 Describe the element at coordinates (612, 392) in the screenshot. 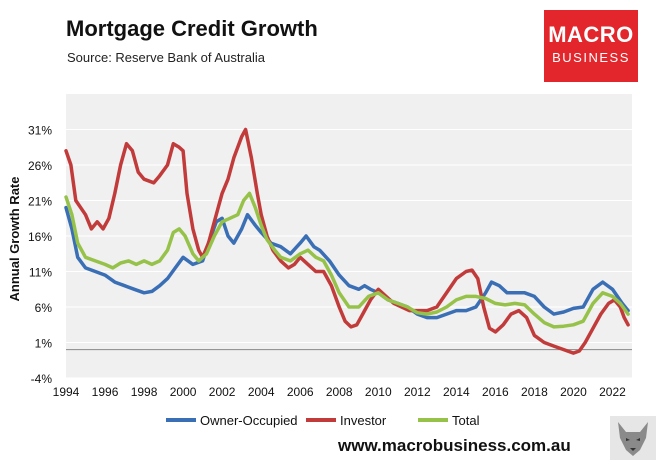

I see `x-tick-label: 2022` at that location.